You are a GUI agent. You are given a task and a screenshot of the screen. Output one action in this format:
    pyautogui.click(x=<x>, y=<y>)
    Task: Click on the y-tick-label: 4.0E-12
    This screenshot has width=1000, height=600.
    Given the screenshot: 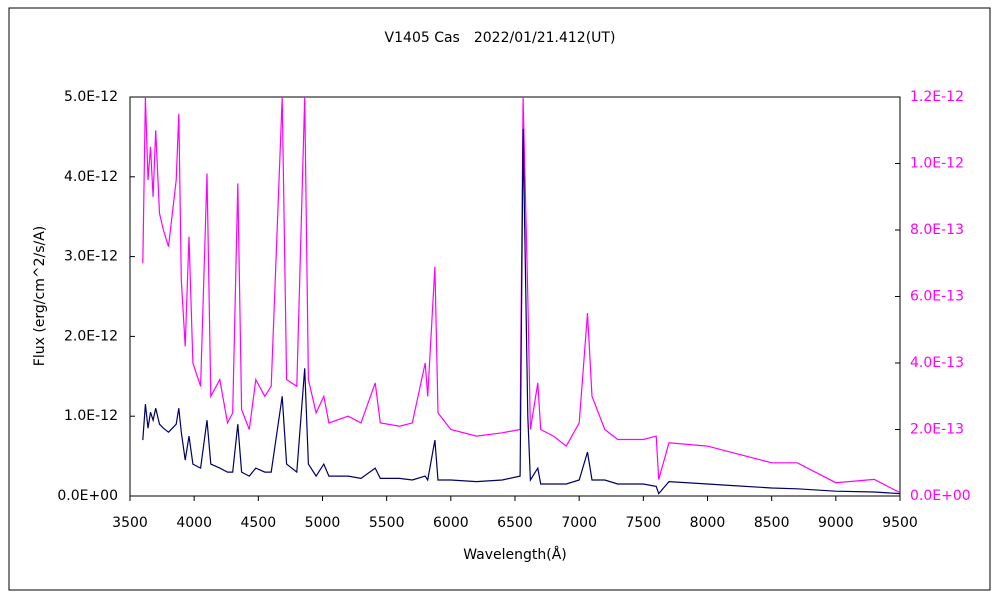 What is the action you would take?
    pyautogui.click(x=91, y=177)
    